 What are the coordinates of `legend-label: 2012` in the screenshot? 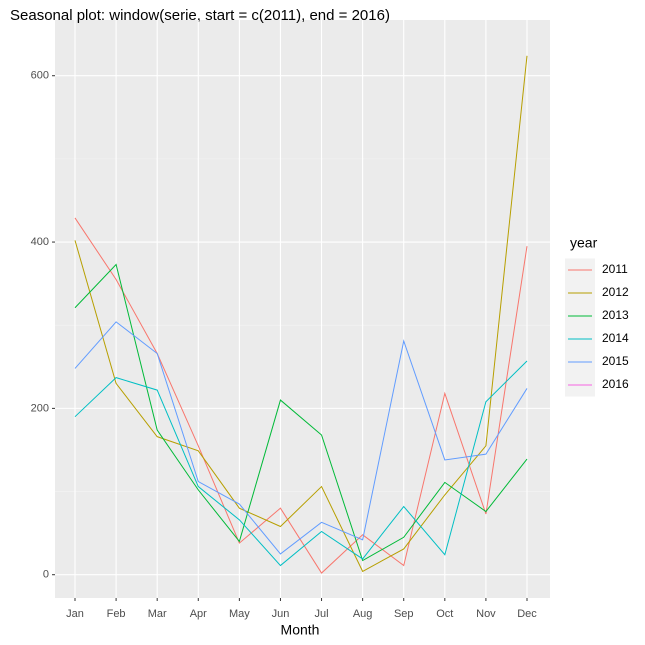 It's located at (615, 292).